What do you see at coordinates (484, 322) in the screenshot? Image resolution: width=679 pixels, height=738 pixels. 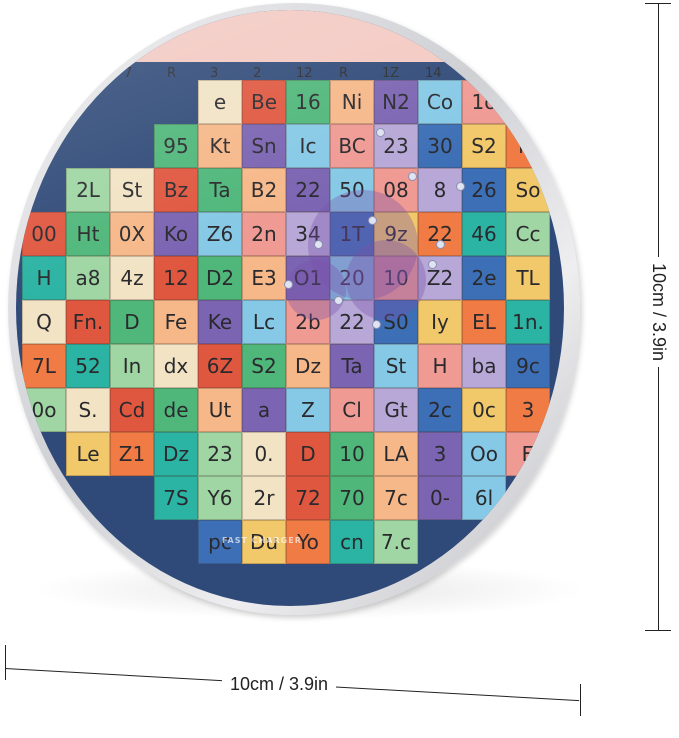 I see `element-symbol: EL` at bounding box center [484, 322].